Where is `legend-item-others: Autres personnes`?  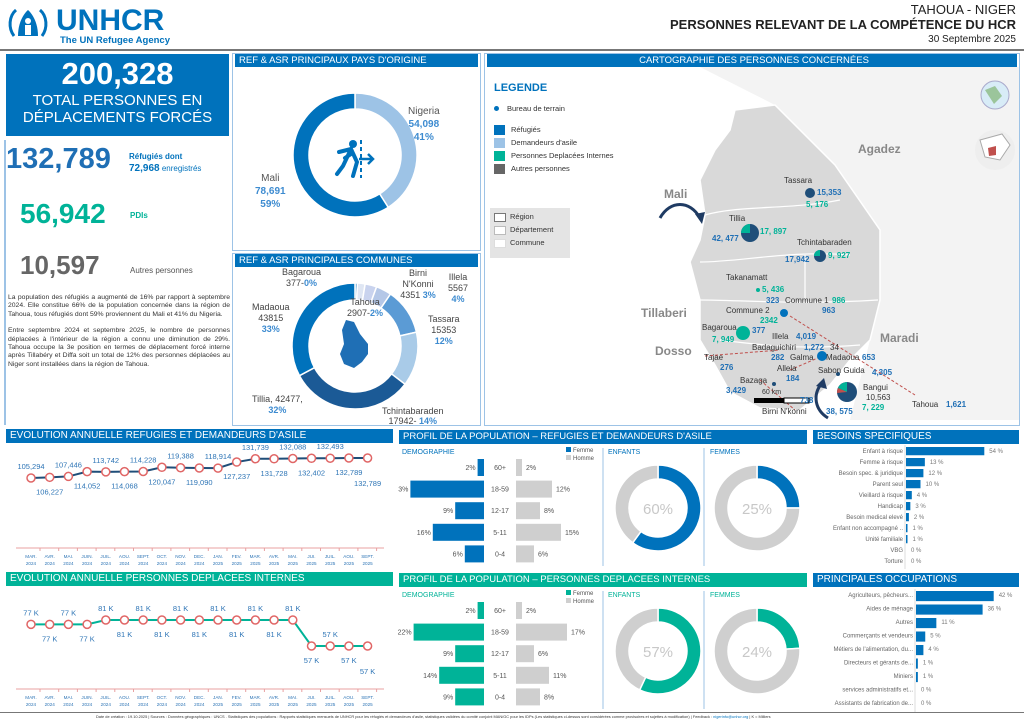
legend-item-others: Autres personnes is located at coordinates (569, 170).